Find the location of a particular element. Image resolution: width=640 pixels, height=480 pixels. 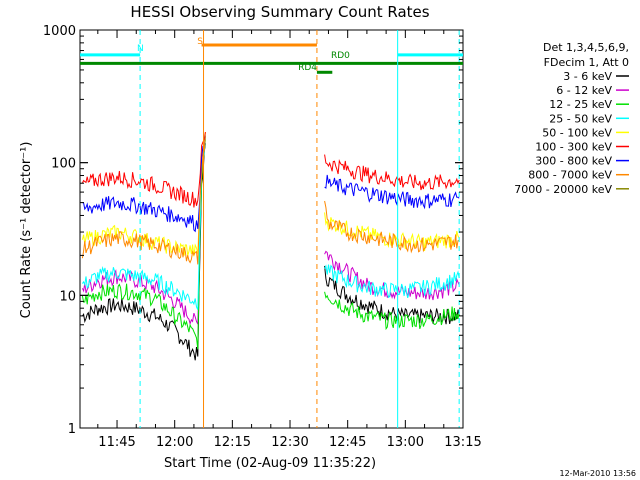

x-tick-label: 12:30 is located at coordinates (289, 442).